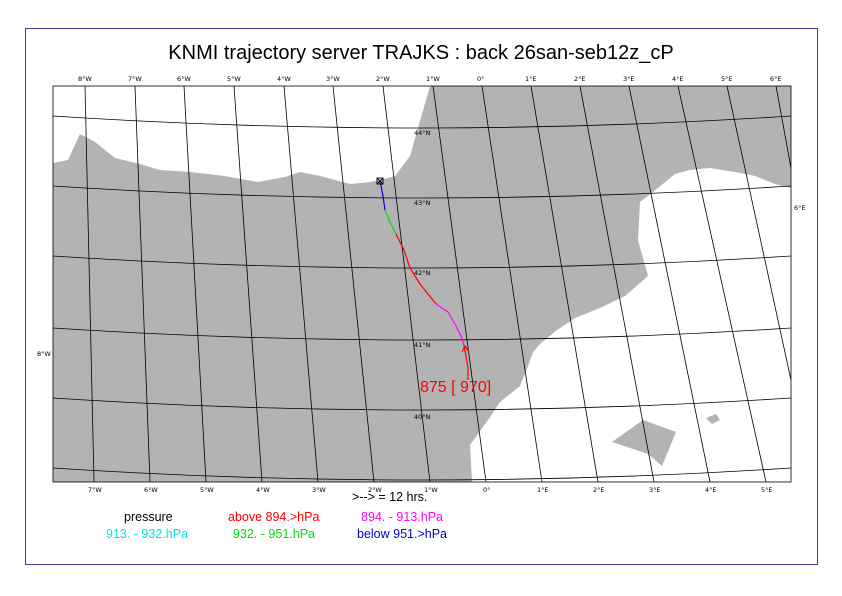 Image resolution: width=842 pixels, height=596 pixels. I want to click on land-menorca, so click(713, 419).